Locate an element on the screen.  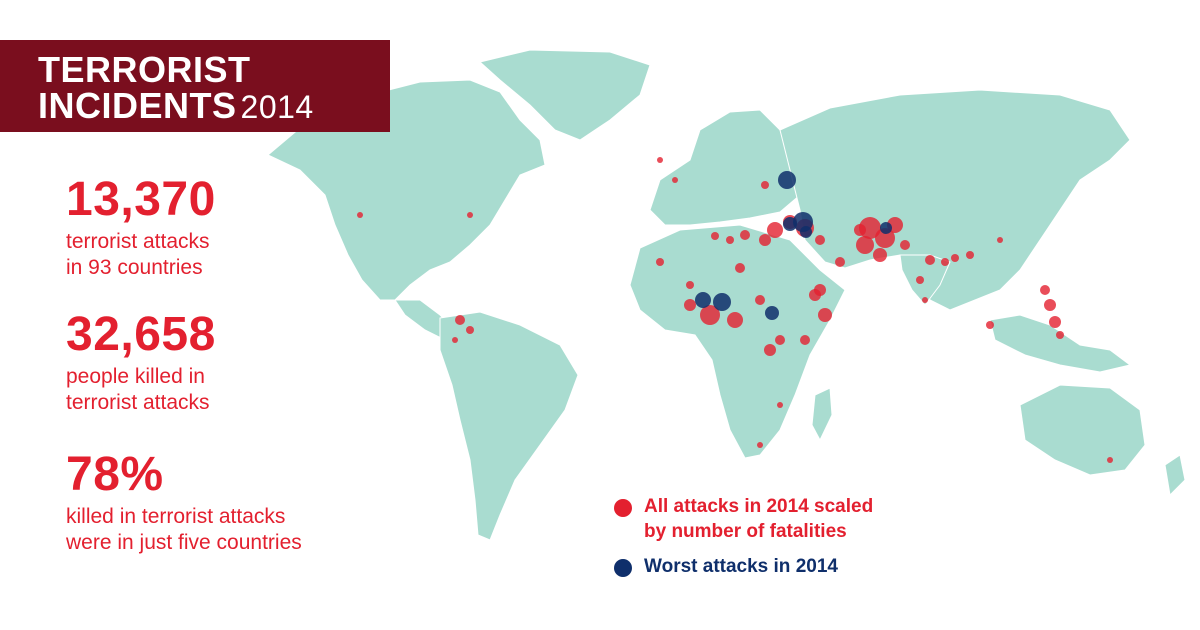
africa-land is located at coordinates (737, 341).